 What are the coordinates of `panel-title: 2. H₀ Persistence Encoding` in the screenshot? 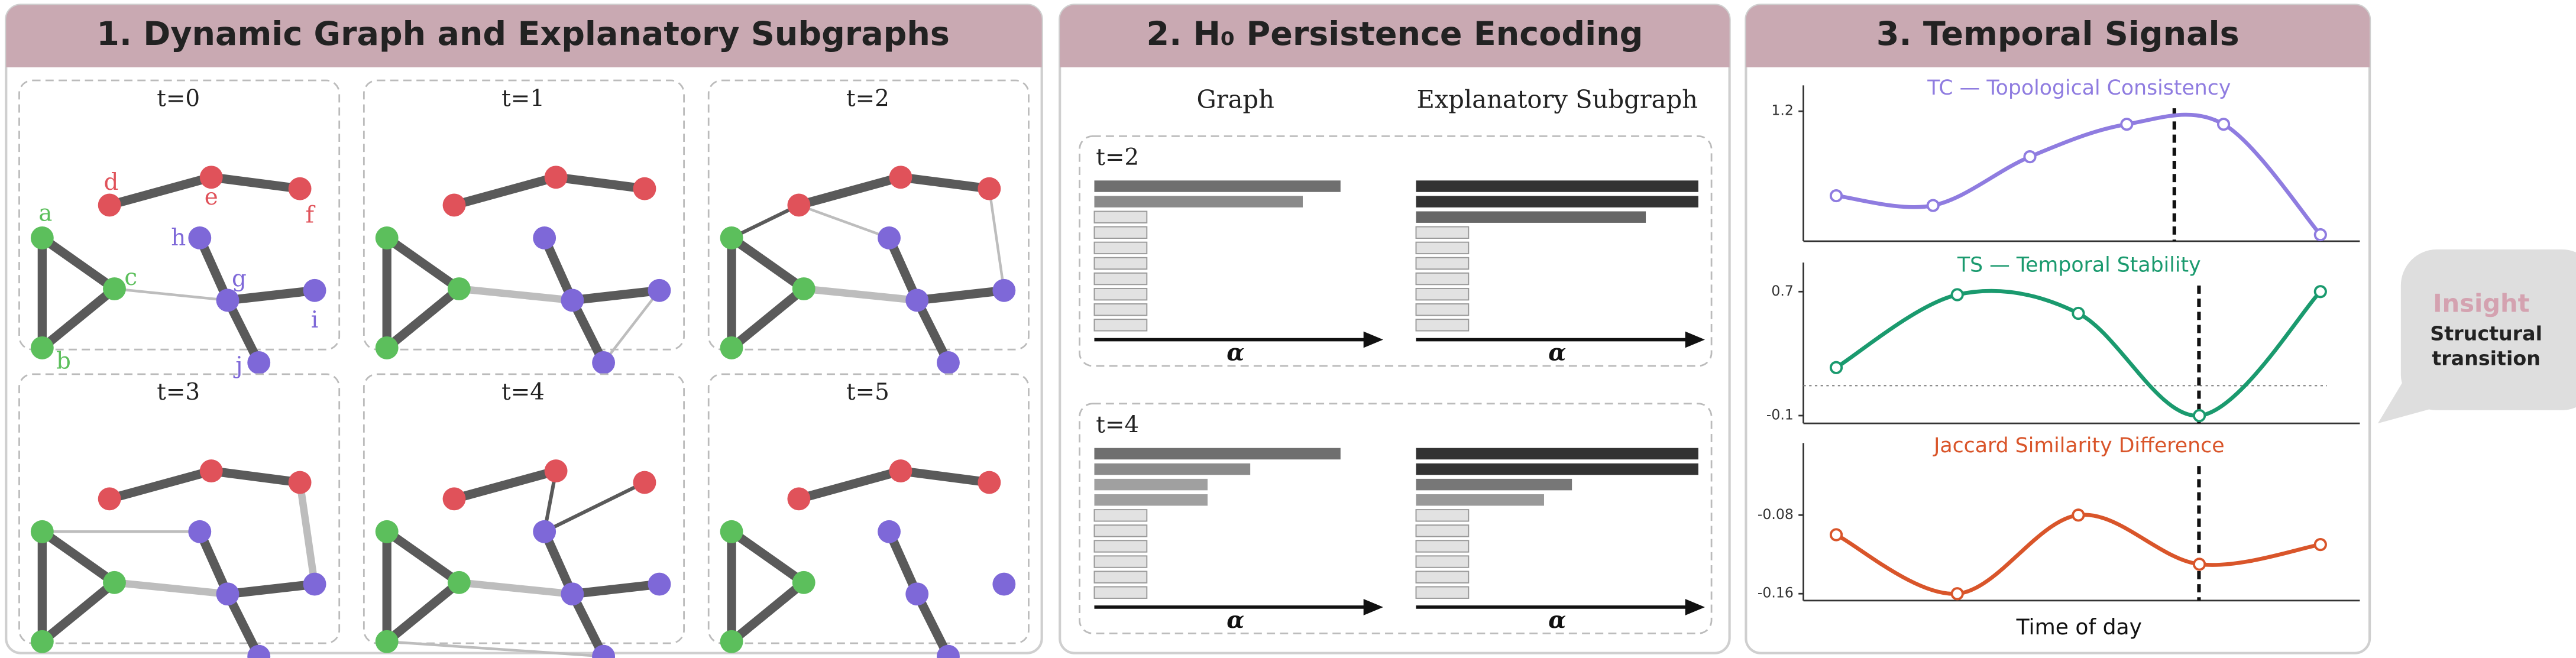 It's located at (1394, 34).